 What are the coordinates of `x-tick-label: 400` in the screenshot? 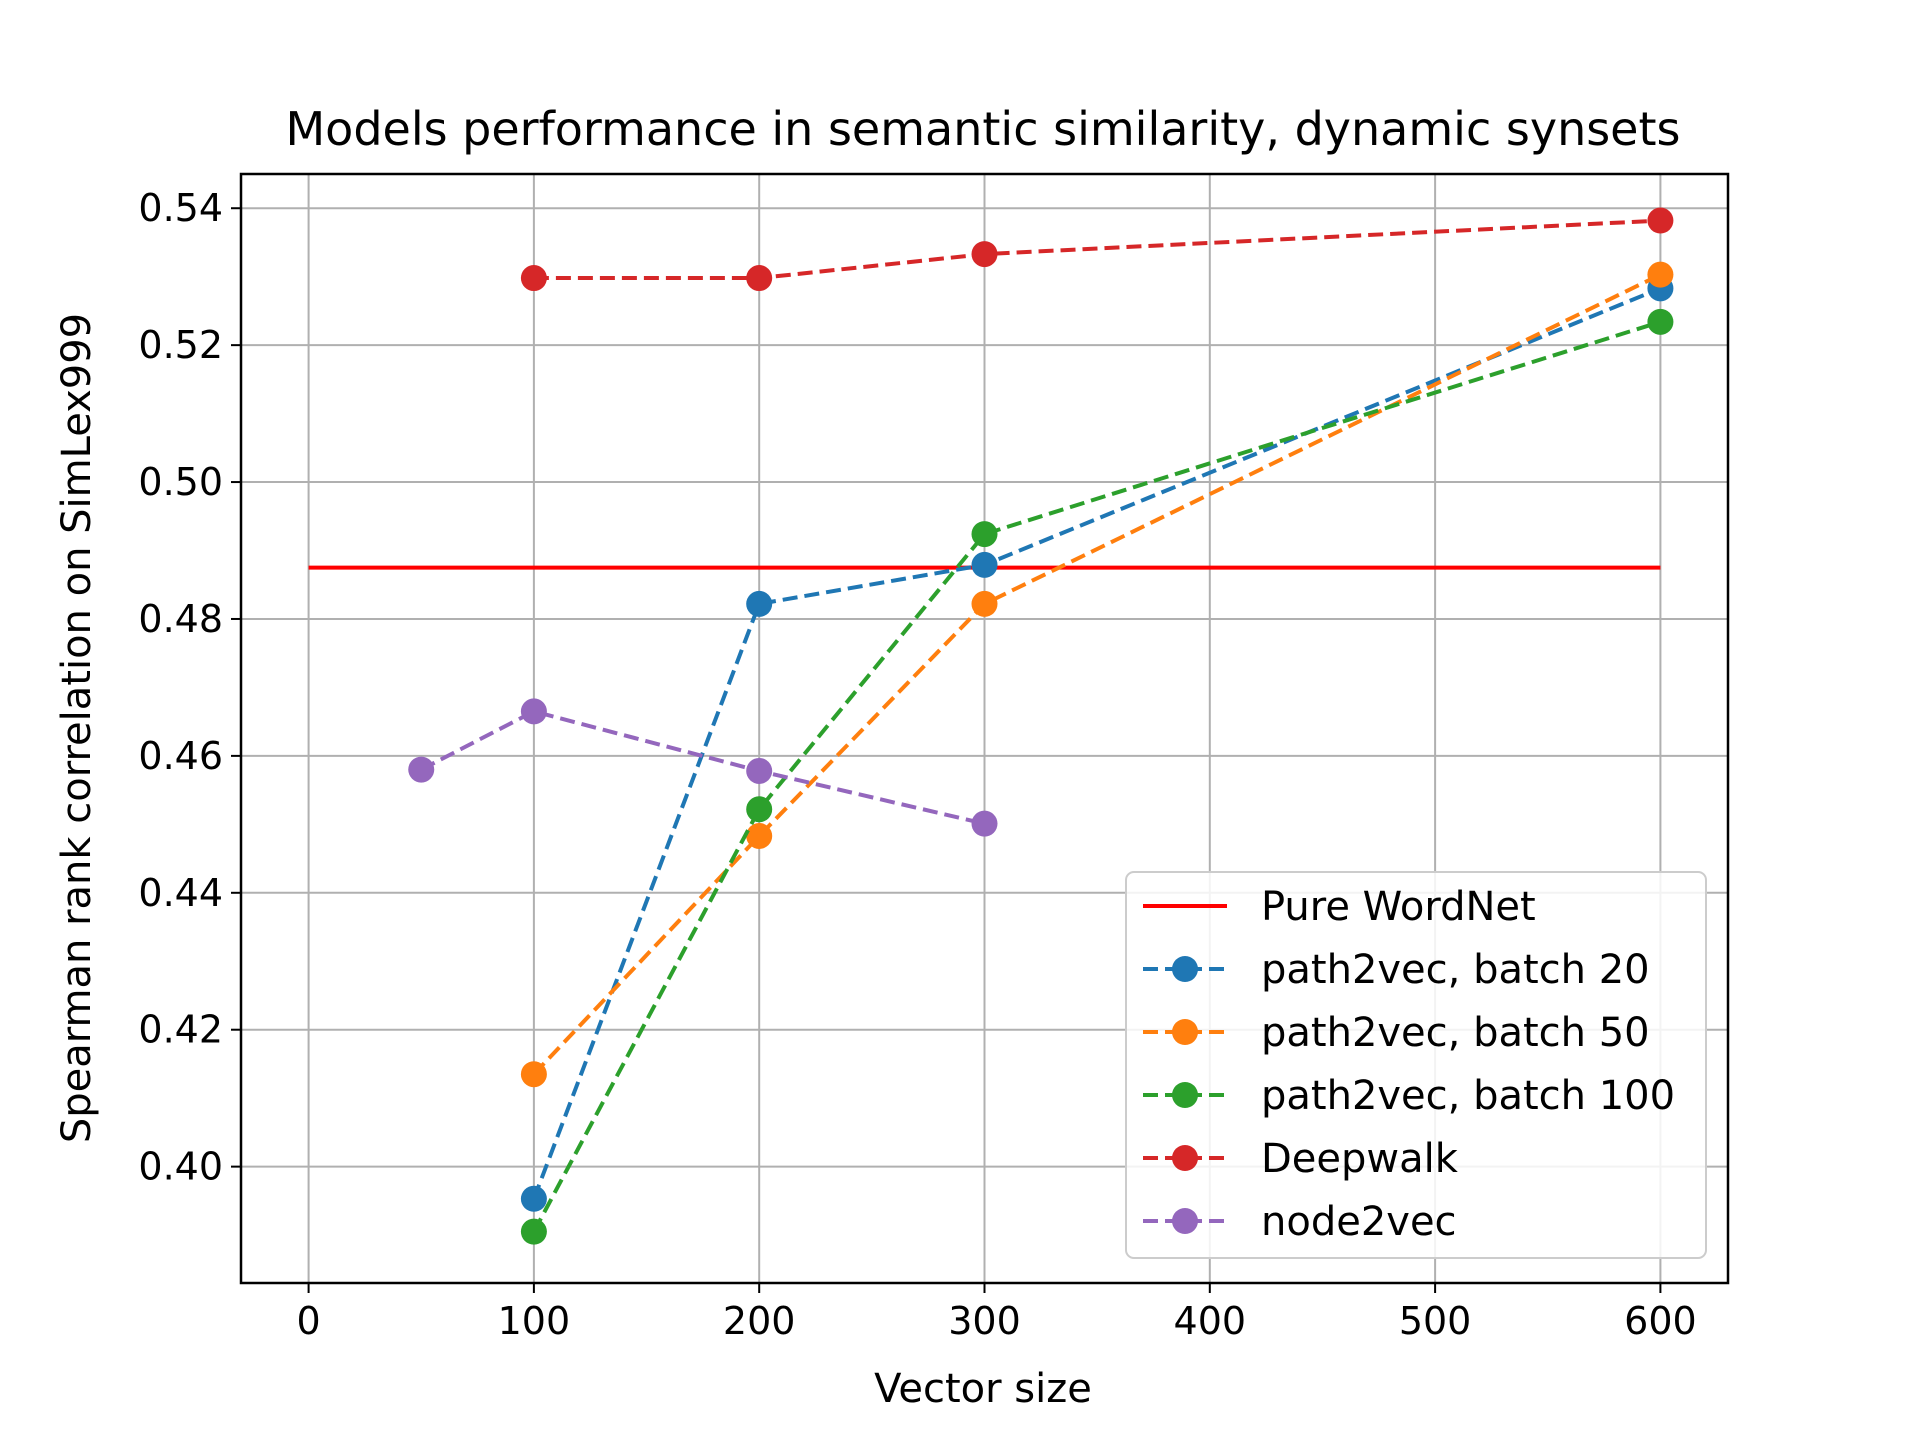 It's located at (1210, 1321).